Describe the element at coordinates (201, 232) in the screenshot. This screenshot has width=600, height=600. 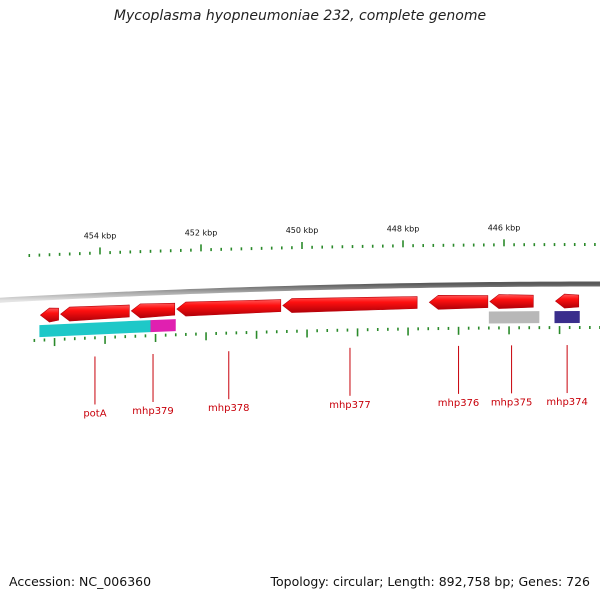
I see `kbp-tick-label: 452 kbp` at that location.